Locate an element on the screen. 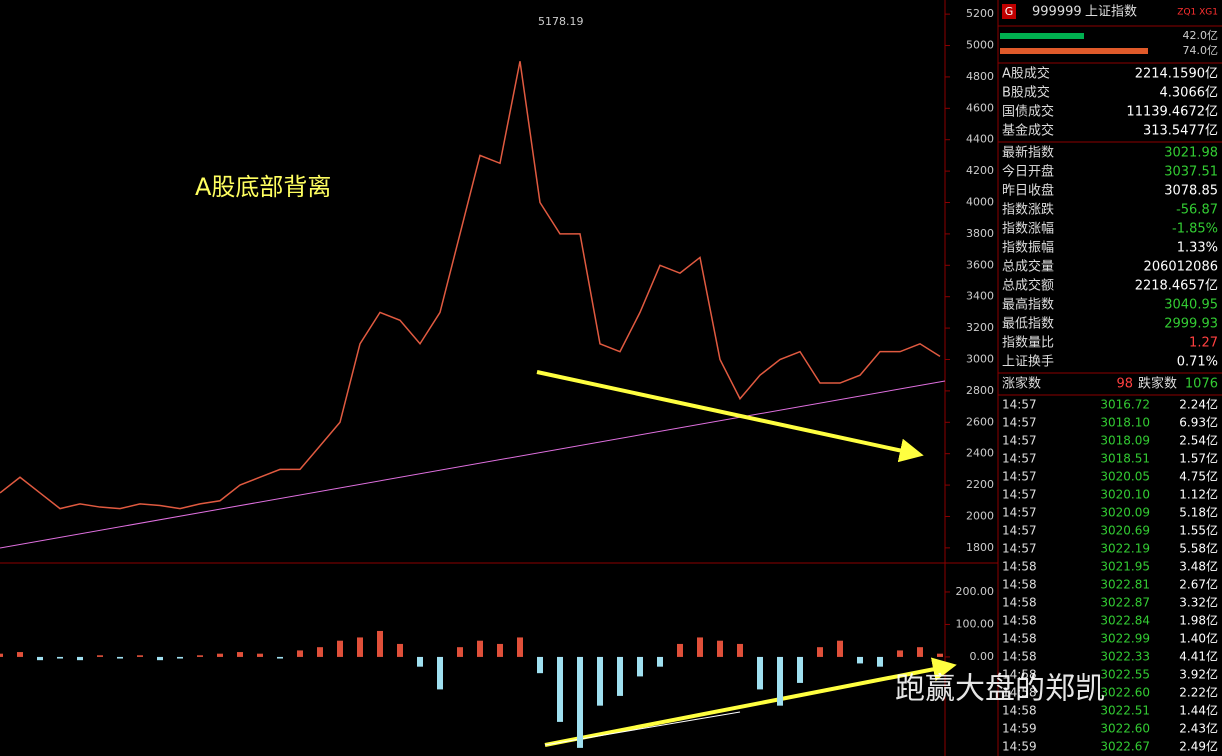 The image size is (1222, 756). trade-volume: 4.75亿 is located at coordinates (1198, 476).